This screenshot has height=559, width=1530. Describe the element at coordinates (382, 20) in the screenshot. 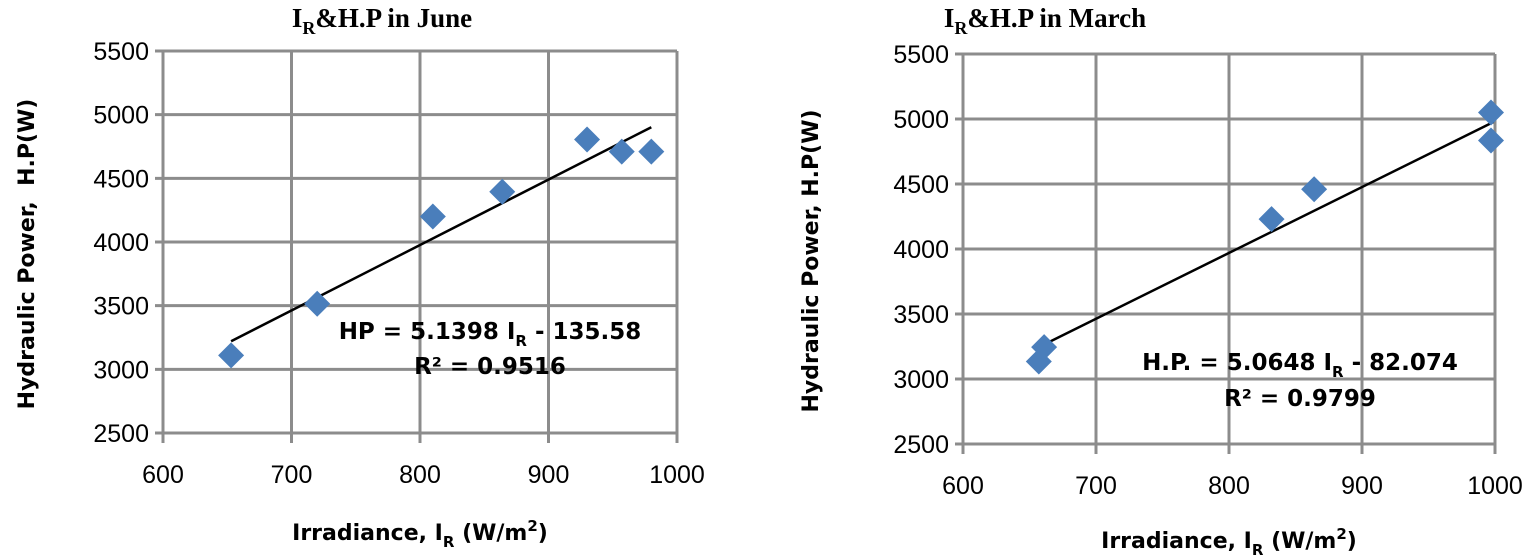

I see `chart-title: IR&H.P in June` at that location.